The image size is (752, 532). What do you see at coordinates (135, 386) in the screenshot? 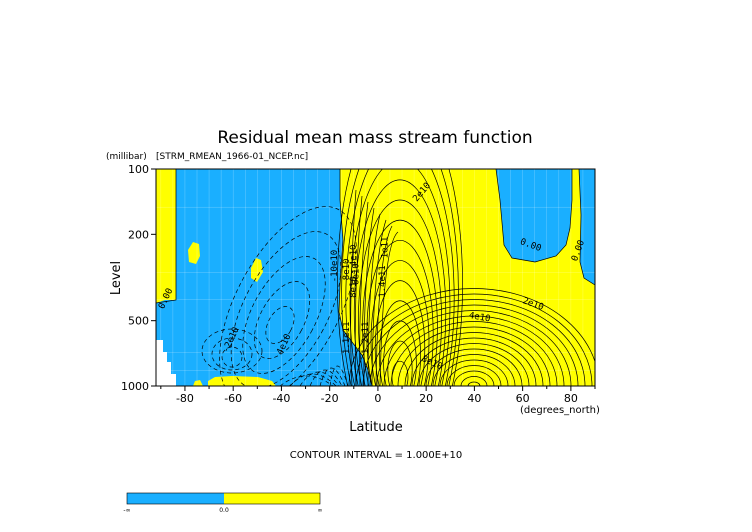
I see `y-tick-label: 1000` at bounding box center [135, 386].